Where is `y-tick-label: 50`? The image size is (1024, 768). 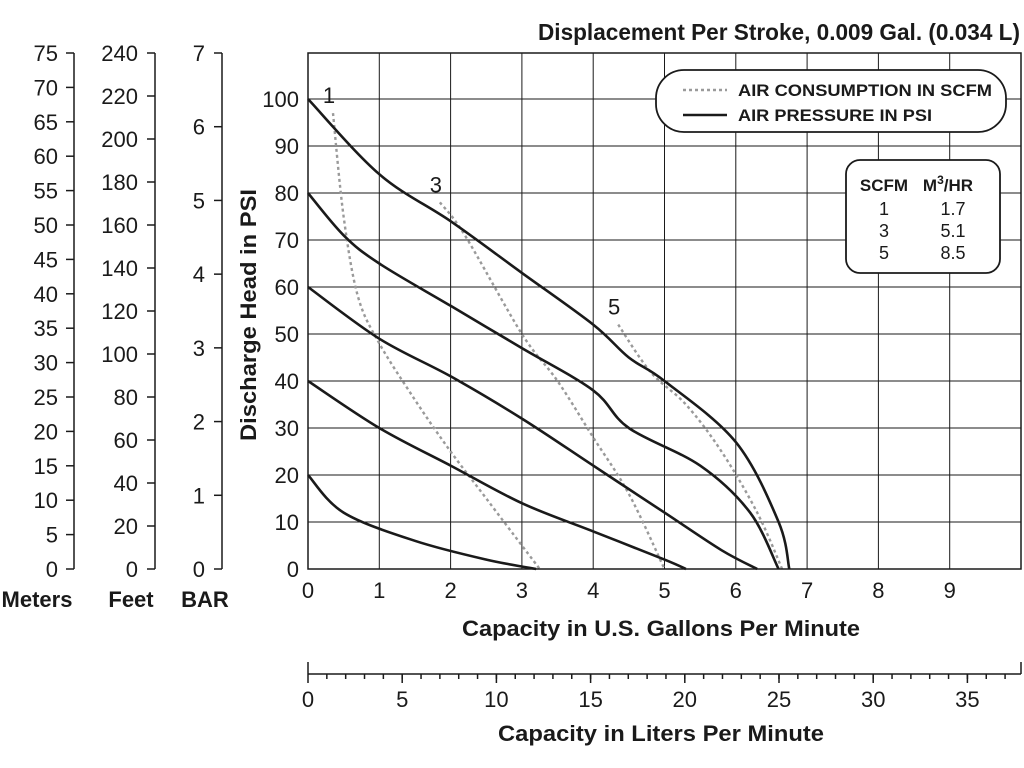 y-tick-label: 50 is located at coordinates (287, 334).